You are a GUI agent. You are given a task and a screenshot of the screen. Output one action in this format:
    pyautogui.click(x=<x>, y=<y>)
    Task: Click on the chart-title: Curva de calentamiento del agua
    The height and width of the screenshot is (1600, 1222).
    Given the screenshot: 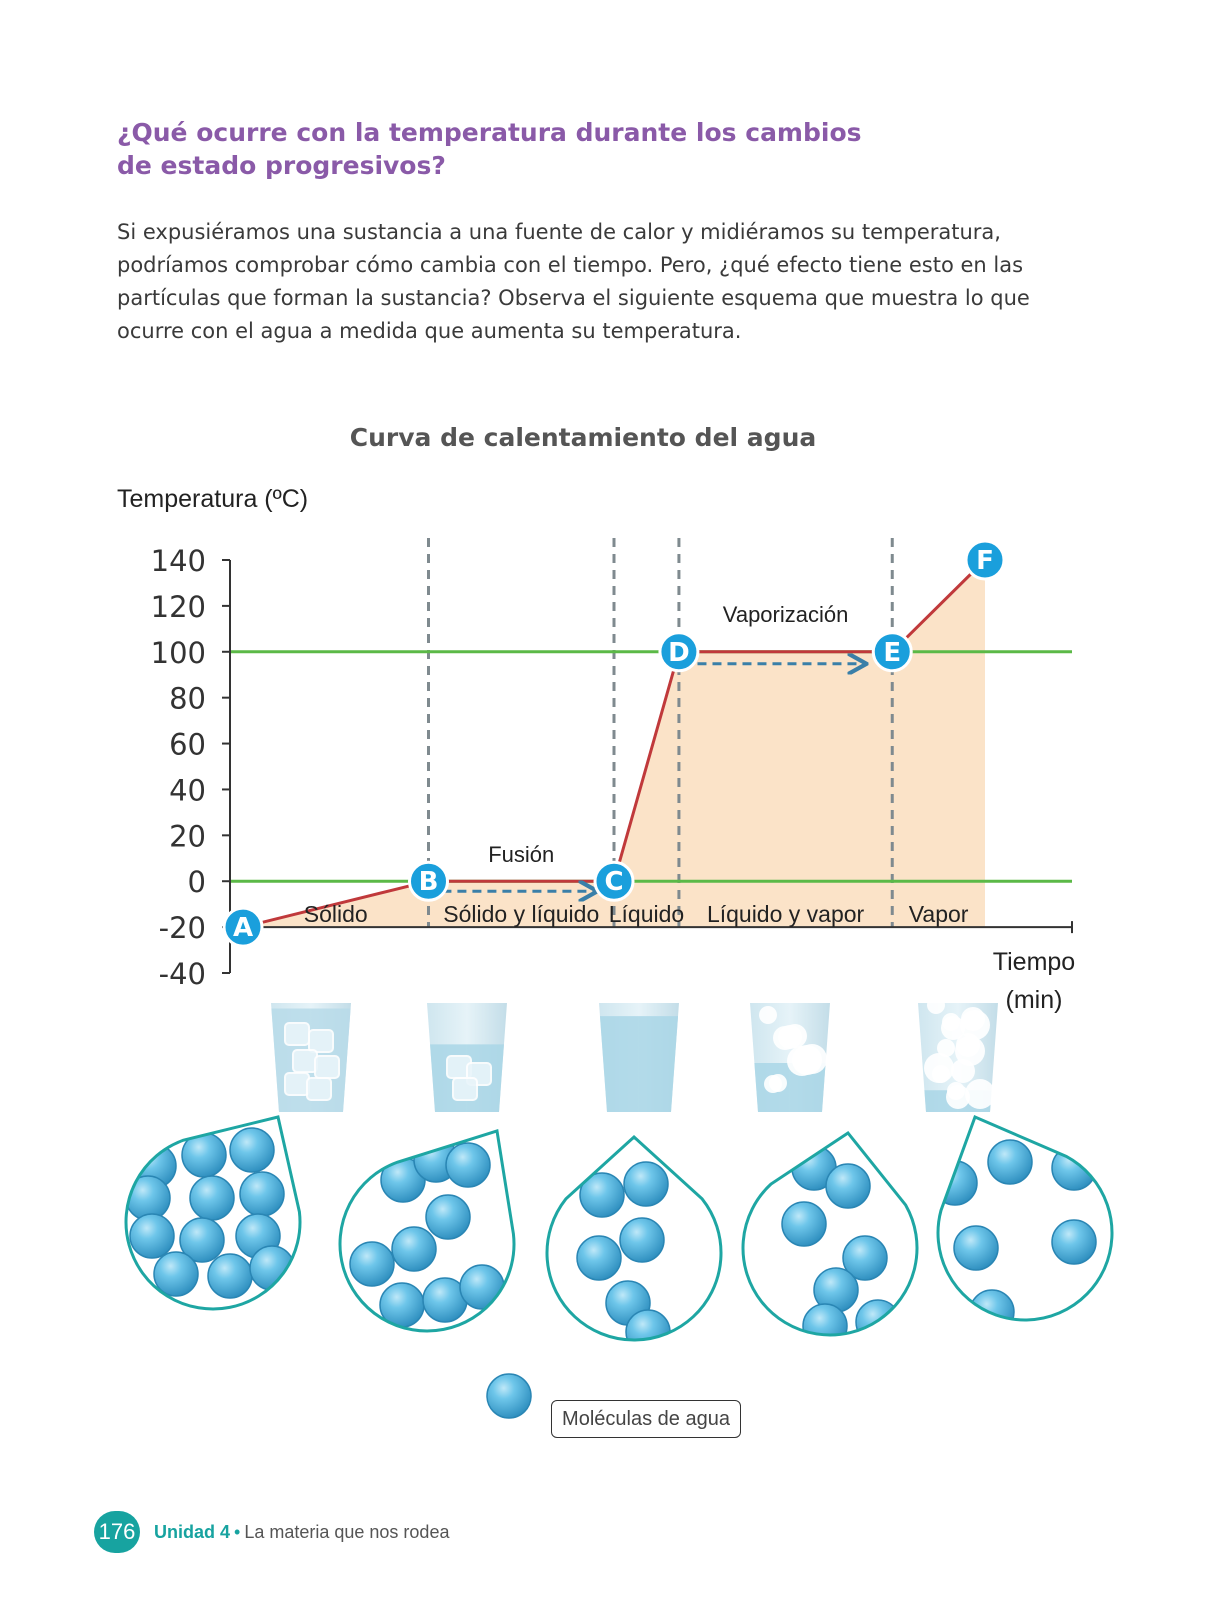 What is the action you would take?
    pyautogui.click(x=583, y=437)
    